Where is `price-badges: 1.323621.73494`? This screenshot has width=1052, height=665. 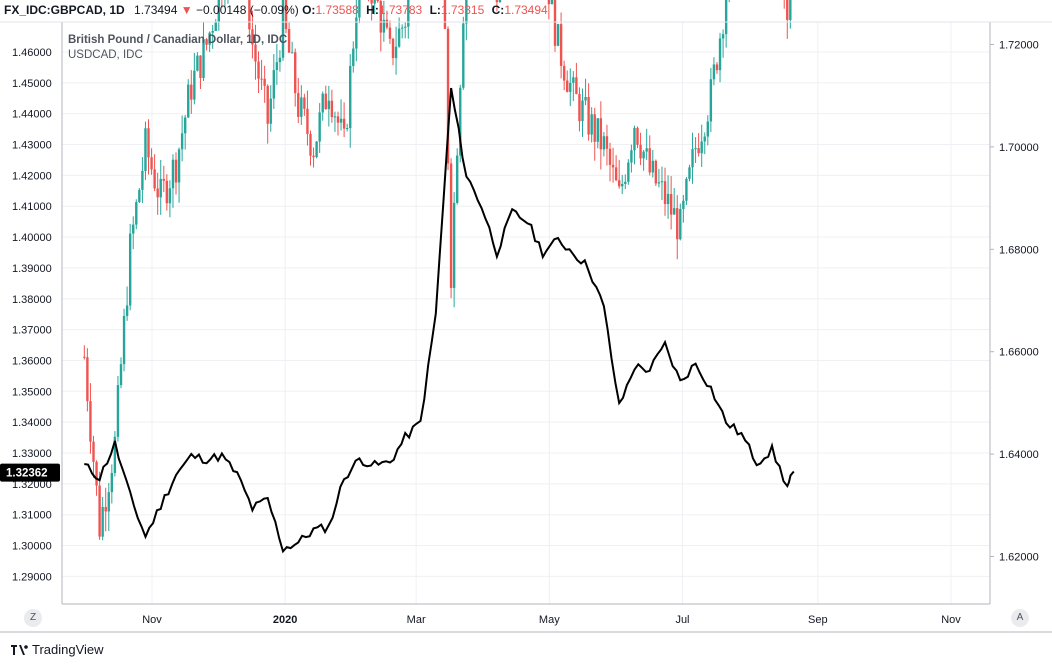
price-badges: 1.323621.73494 is located at coordinates (30, 472).